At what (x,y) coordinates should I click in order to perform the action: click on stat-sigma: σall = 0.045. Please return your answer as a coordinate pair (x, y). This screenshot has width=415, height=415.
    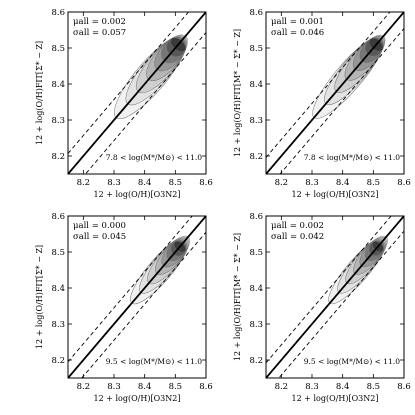
    Looking at the image, I should click on (99, 237).